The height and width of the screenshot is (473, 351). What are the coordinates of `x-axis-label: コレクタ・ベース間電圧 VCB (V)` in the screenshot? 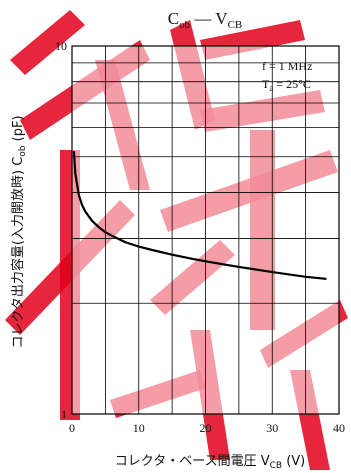 It's located at (210, 462).